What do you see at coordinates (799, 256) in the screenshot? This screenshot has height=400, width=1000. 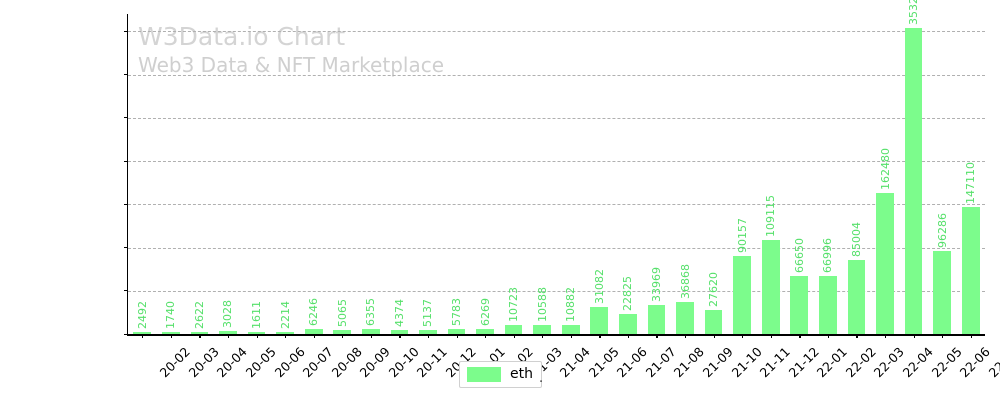 I see `bar-value-label: 66650` at bounding box center [799, 256].